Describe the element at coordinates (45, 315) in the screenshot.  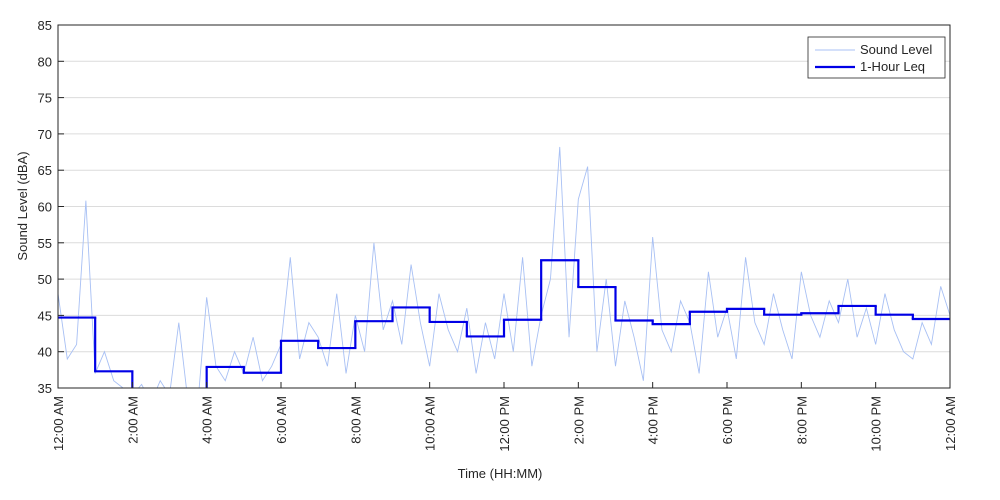
I see `y-tick-label: 45` at that location.